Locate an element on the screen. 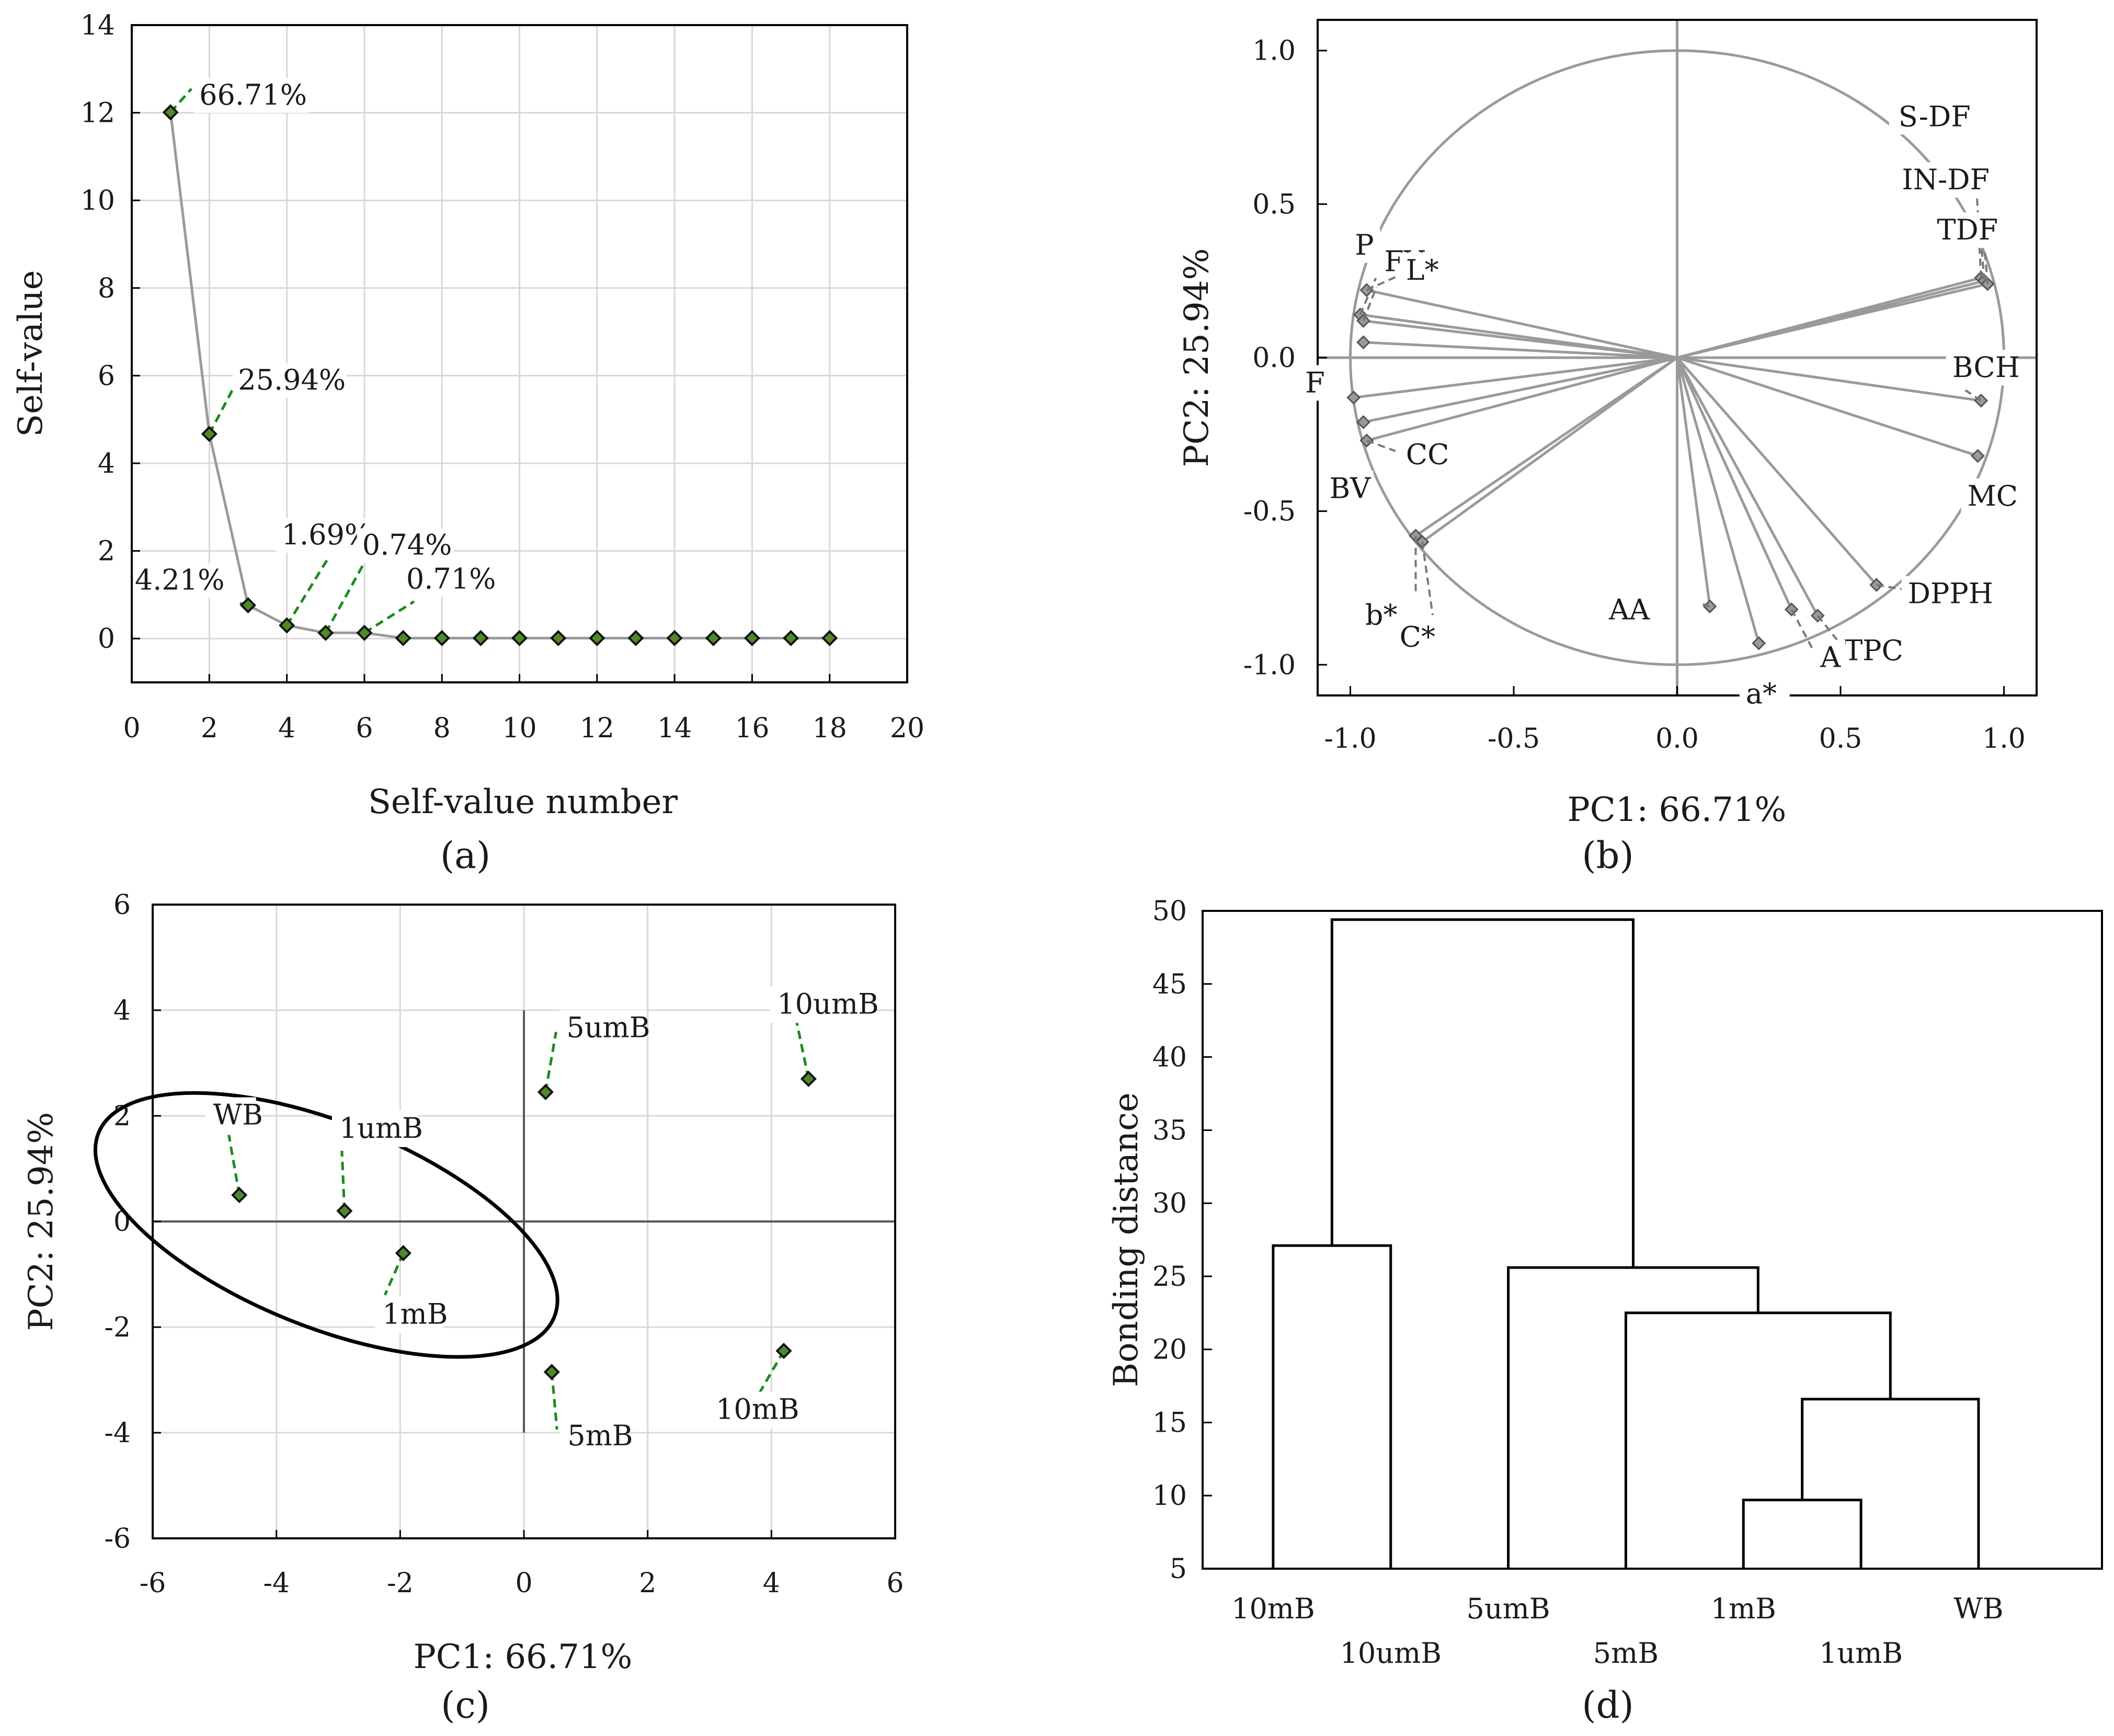 The height and width of the screenshot is (1736, 2114). variance-annotation: 0.71% is located at coordinates (451, 578).